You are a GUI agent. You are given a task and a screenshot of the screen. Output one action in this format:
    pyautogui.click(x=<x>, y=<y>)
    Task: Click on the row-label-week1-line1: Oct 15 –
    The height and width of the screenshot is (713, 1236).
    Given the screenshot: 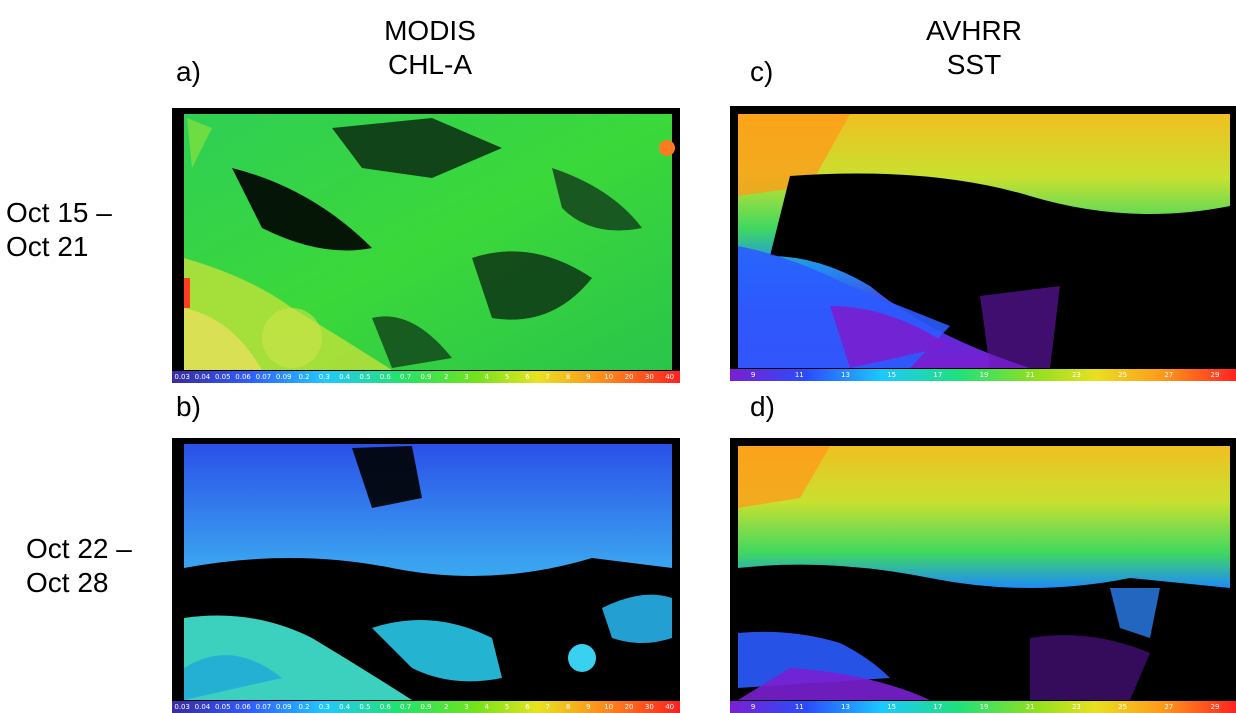 What is the action you would take?
    pyautogui.click(x=59, y=212)
    